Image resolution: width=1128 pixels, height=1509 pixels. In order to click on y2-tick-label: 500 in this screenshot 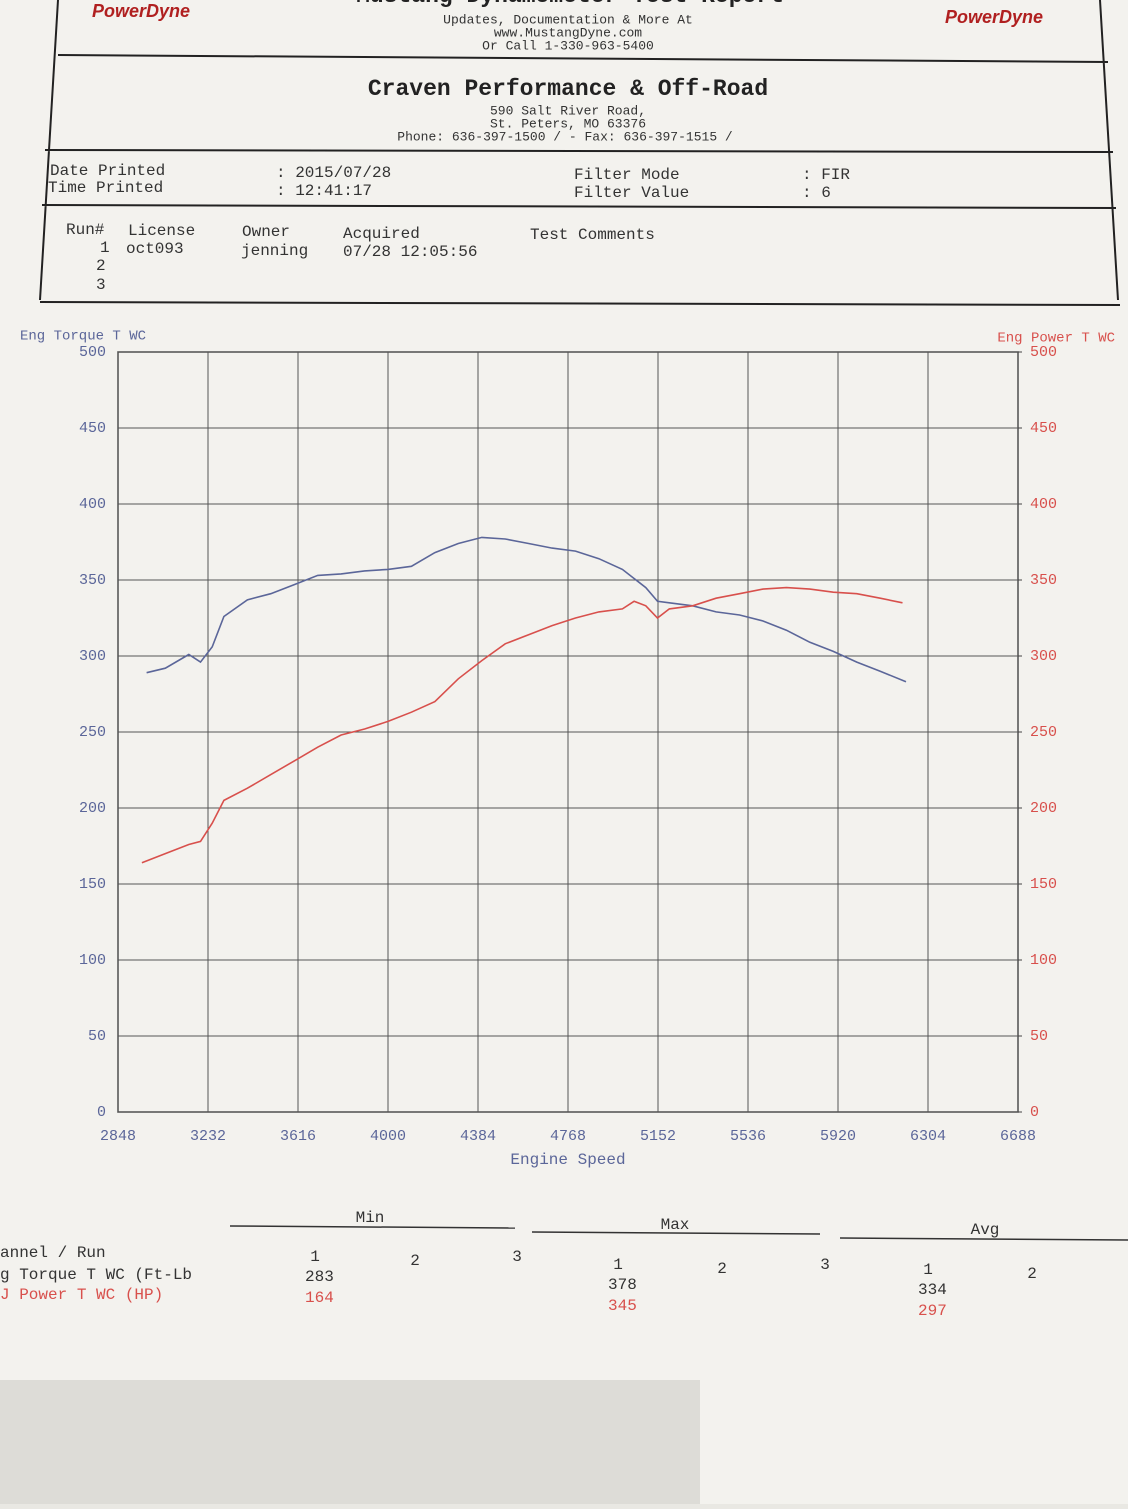, I will do `click(1043, 352)`.